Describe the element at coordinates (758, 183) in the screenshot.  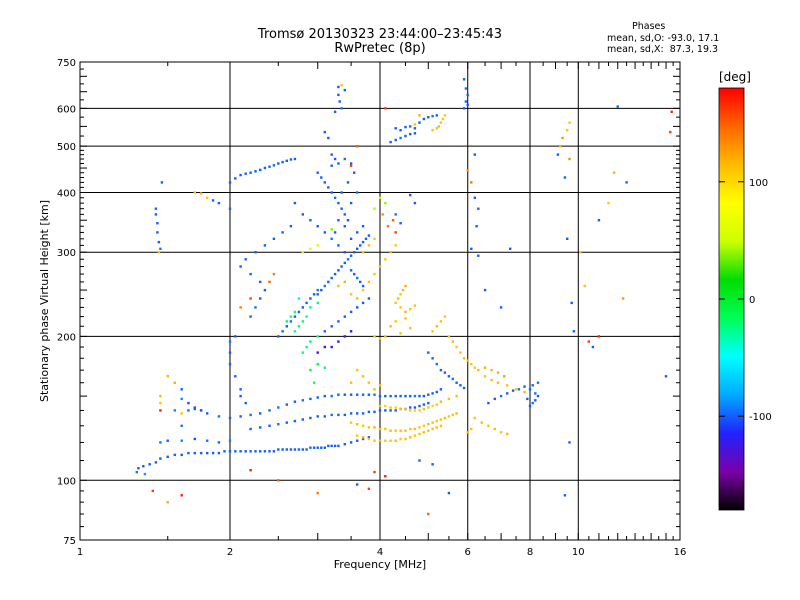
I see `colorbar-tick-label: 100` at that location.